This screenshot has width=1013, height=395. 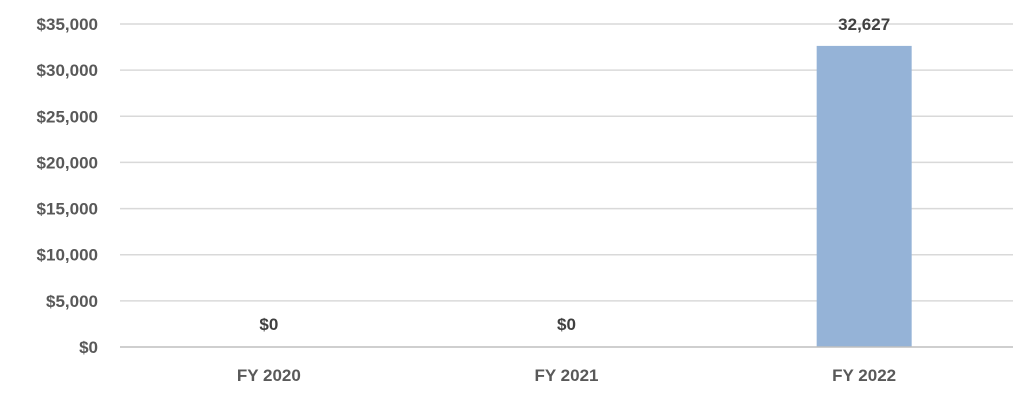 What do you see at coordinates (67, 24) in the screenshot?
I see `y-tick-label: $35,000` at bounding box center [67, 24].